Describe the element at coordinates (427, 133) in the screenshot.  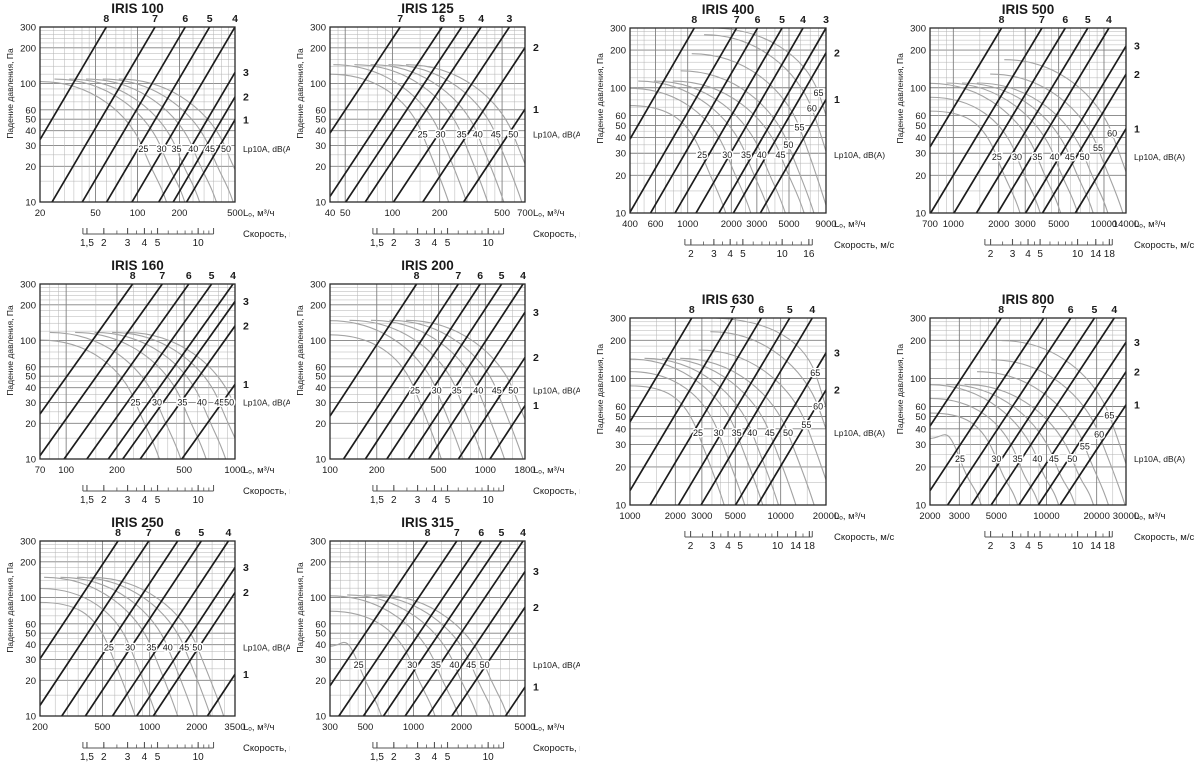
I see `noise-curves` at that location.